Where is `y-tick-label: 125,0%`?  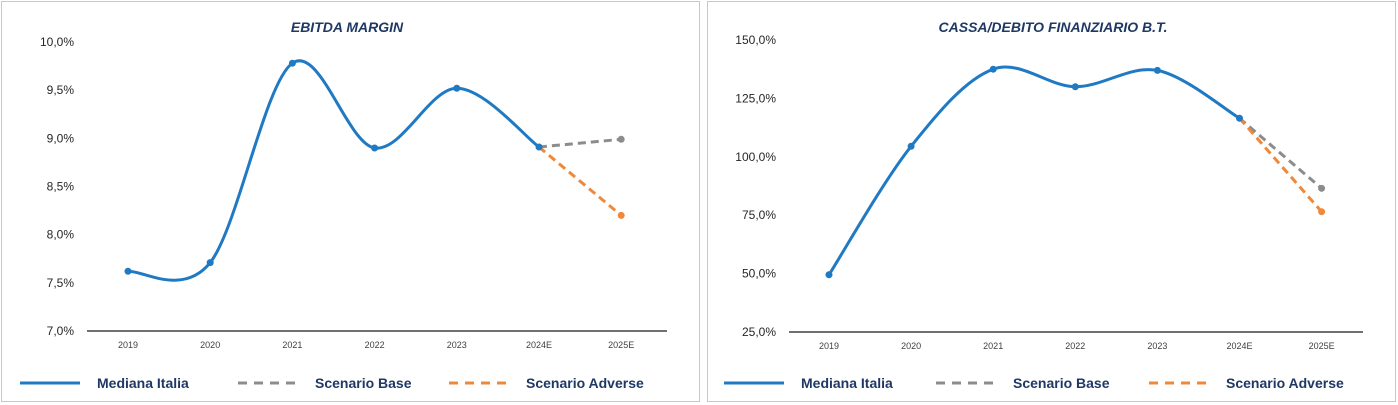
y-tick-label: 125,0% is located at coordinates (755, 98).